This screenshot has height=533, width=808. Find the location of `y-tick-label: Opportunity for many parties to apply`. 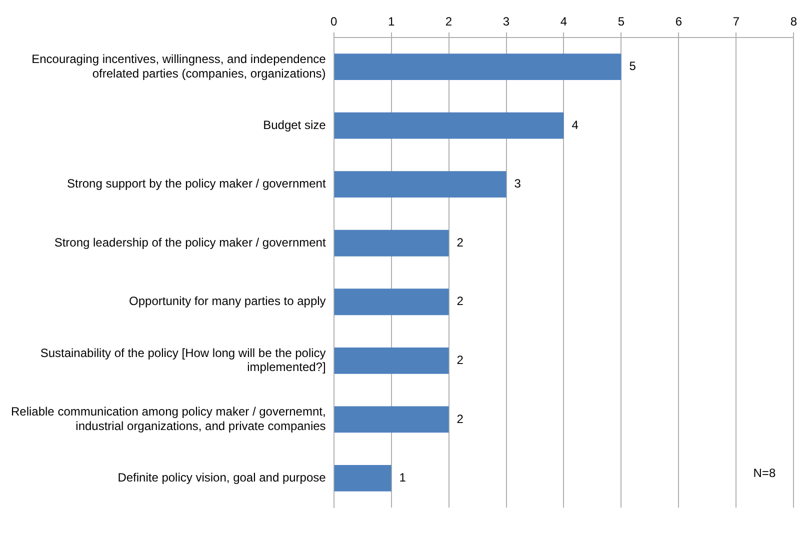

y-tick-label: Opportunity for many parties to apply is located at coordinates (227, 301).